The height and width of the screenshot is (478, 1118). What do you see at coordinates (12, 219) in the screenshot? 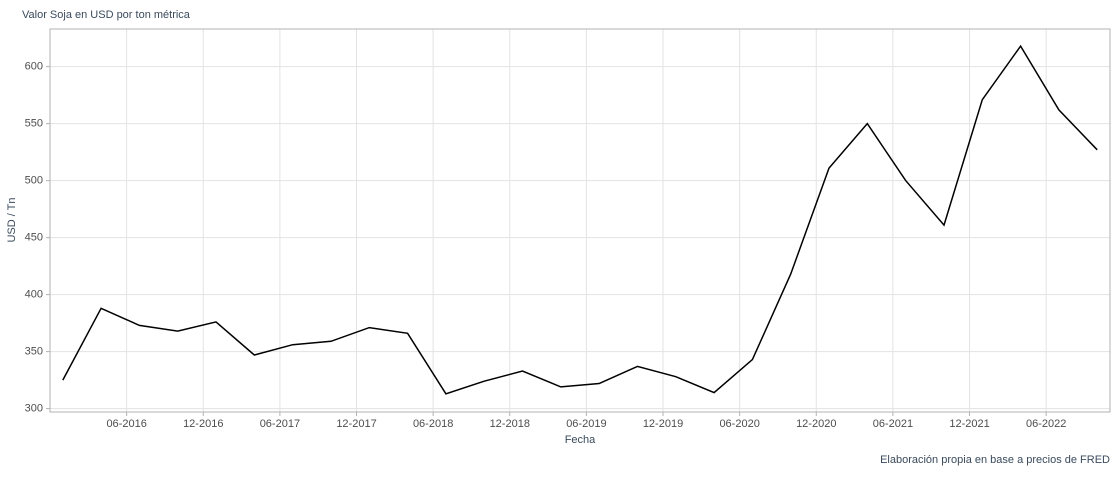
I see `y-axis-title: USD / Tn` at bounding box center [12, 219].